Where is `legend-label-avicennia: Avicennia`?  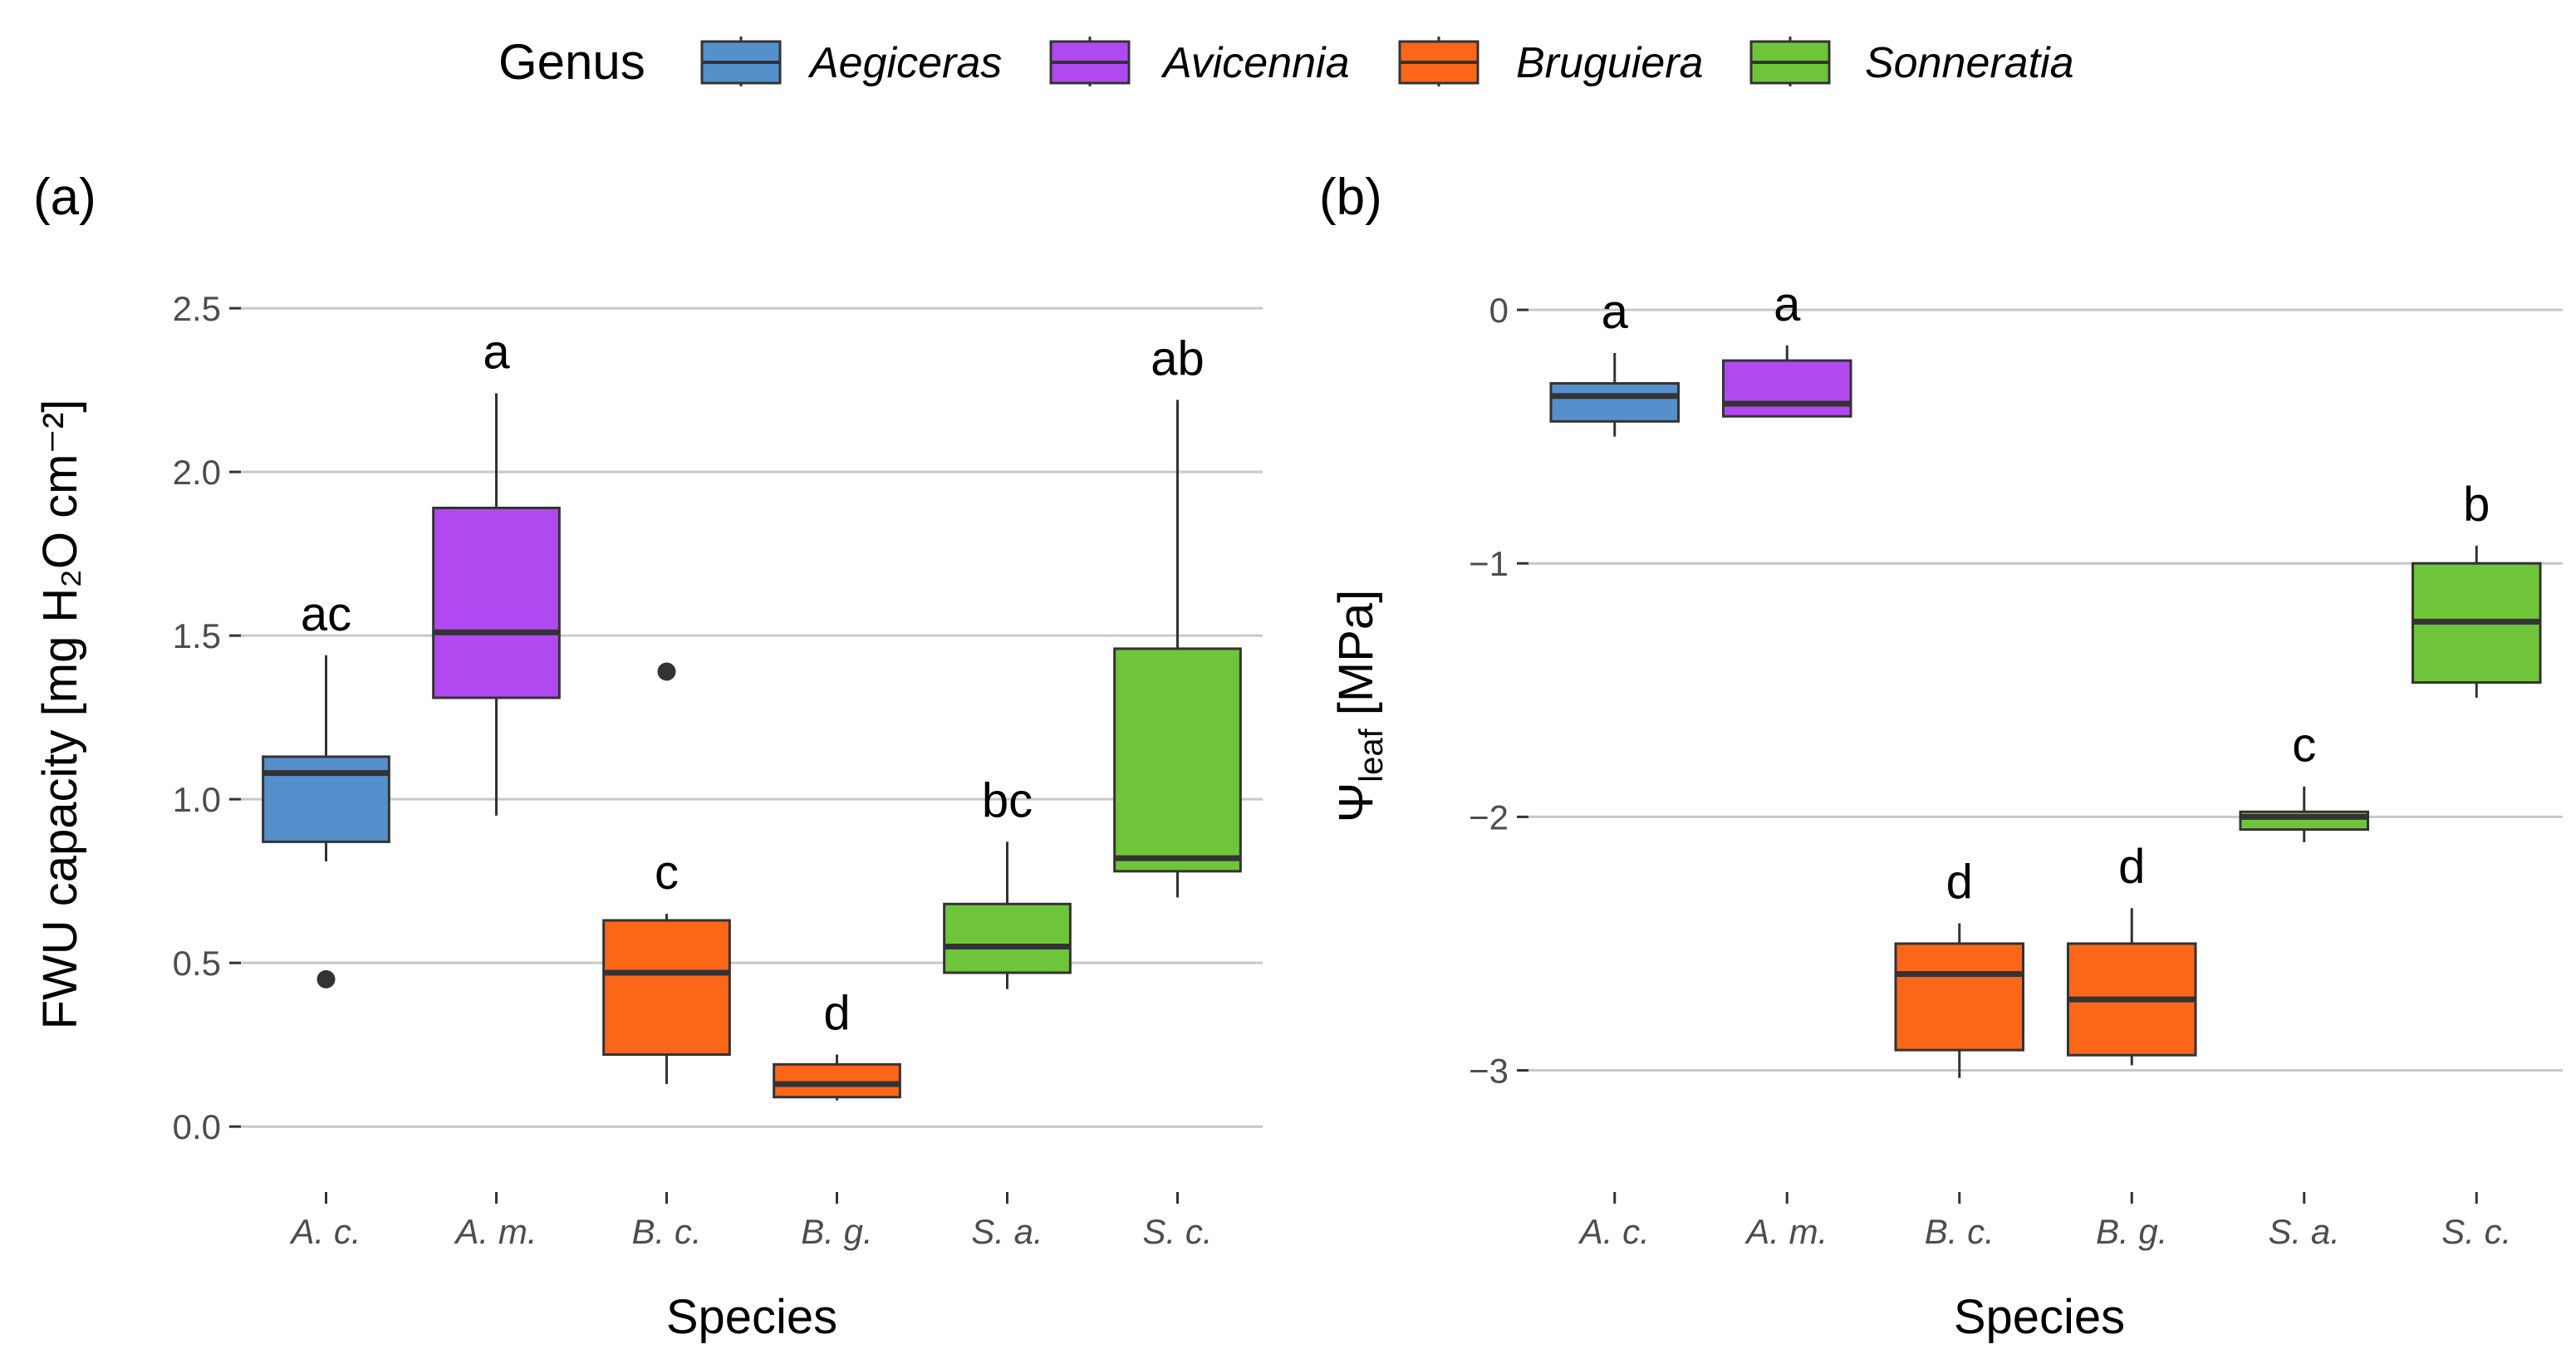
legend-label-avicennia: Avicennia is located at coordinates (1255, 63).